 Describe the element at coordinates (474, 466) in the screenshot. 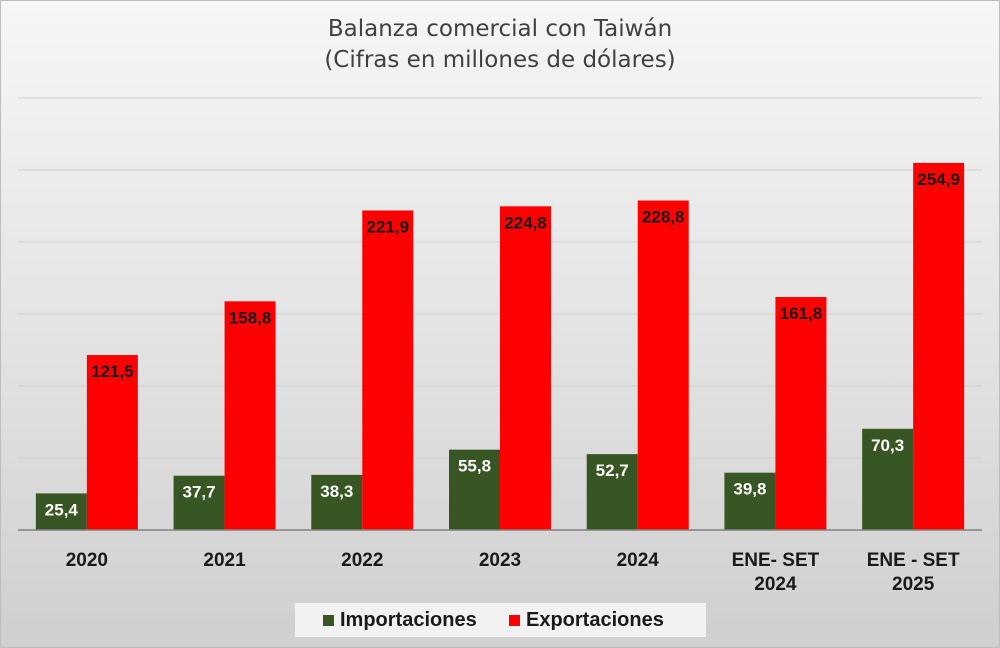

I see `data-label: 55,8` at that location.